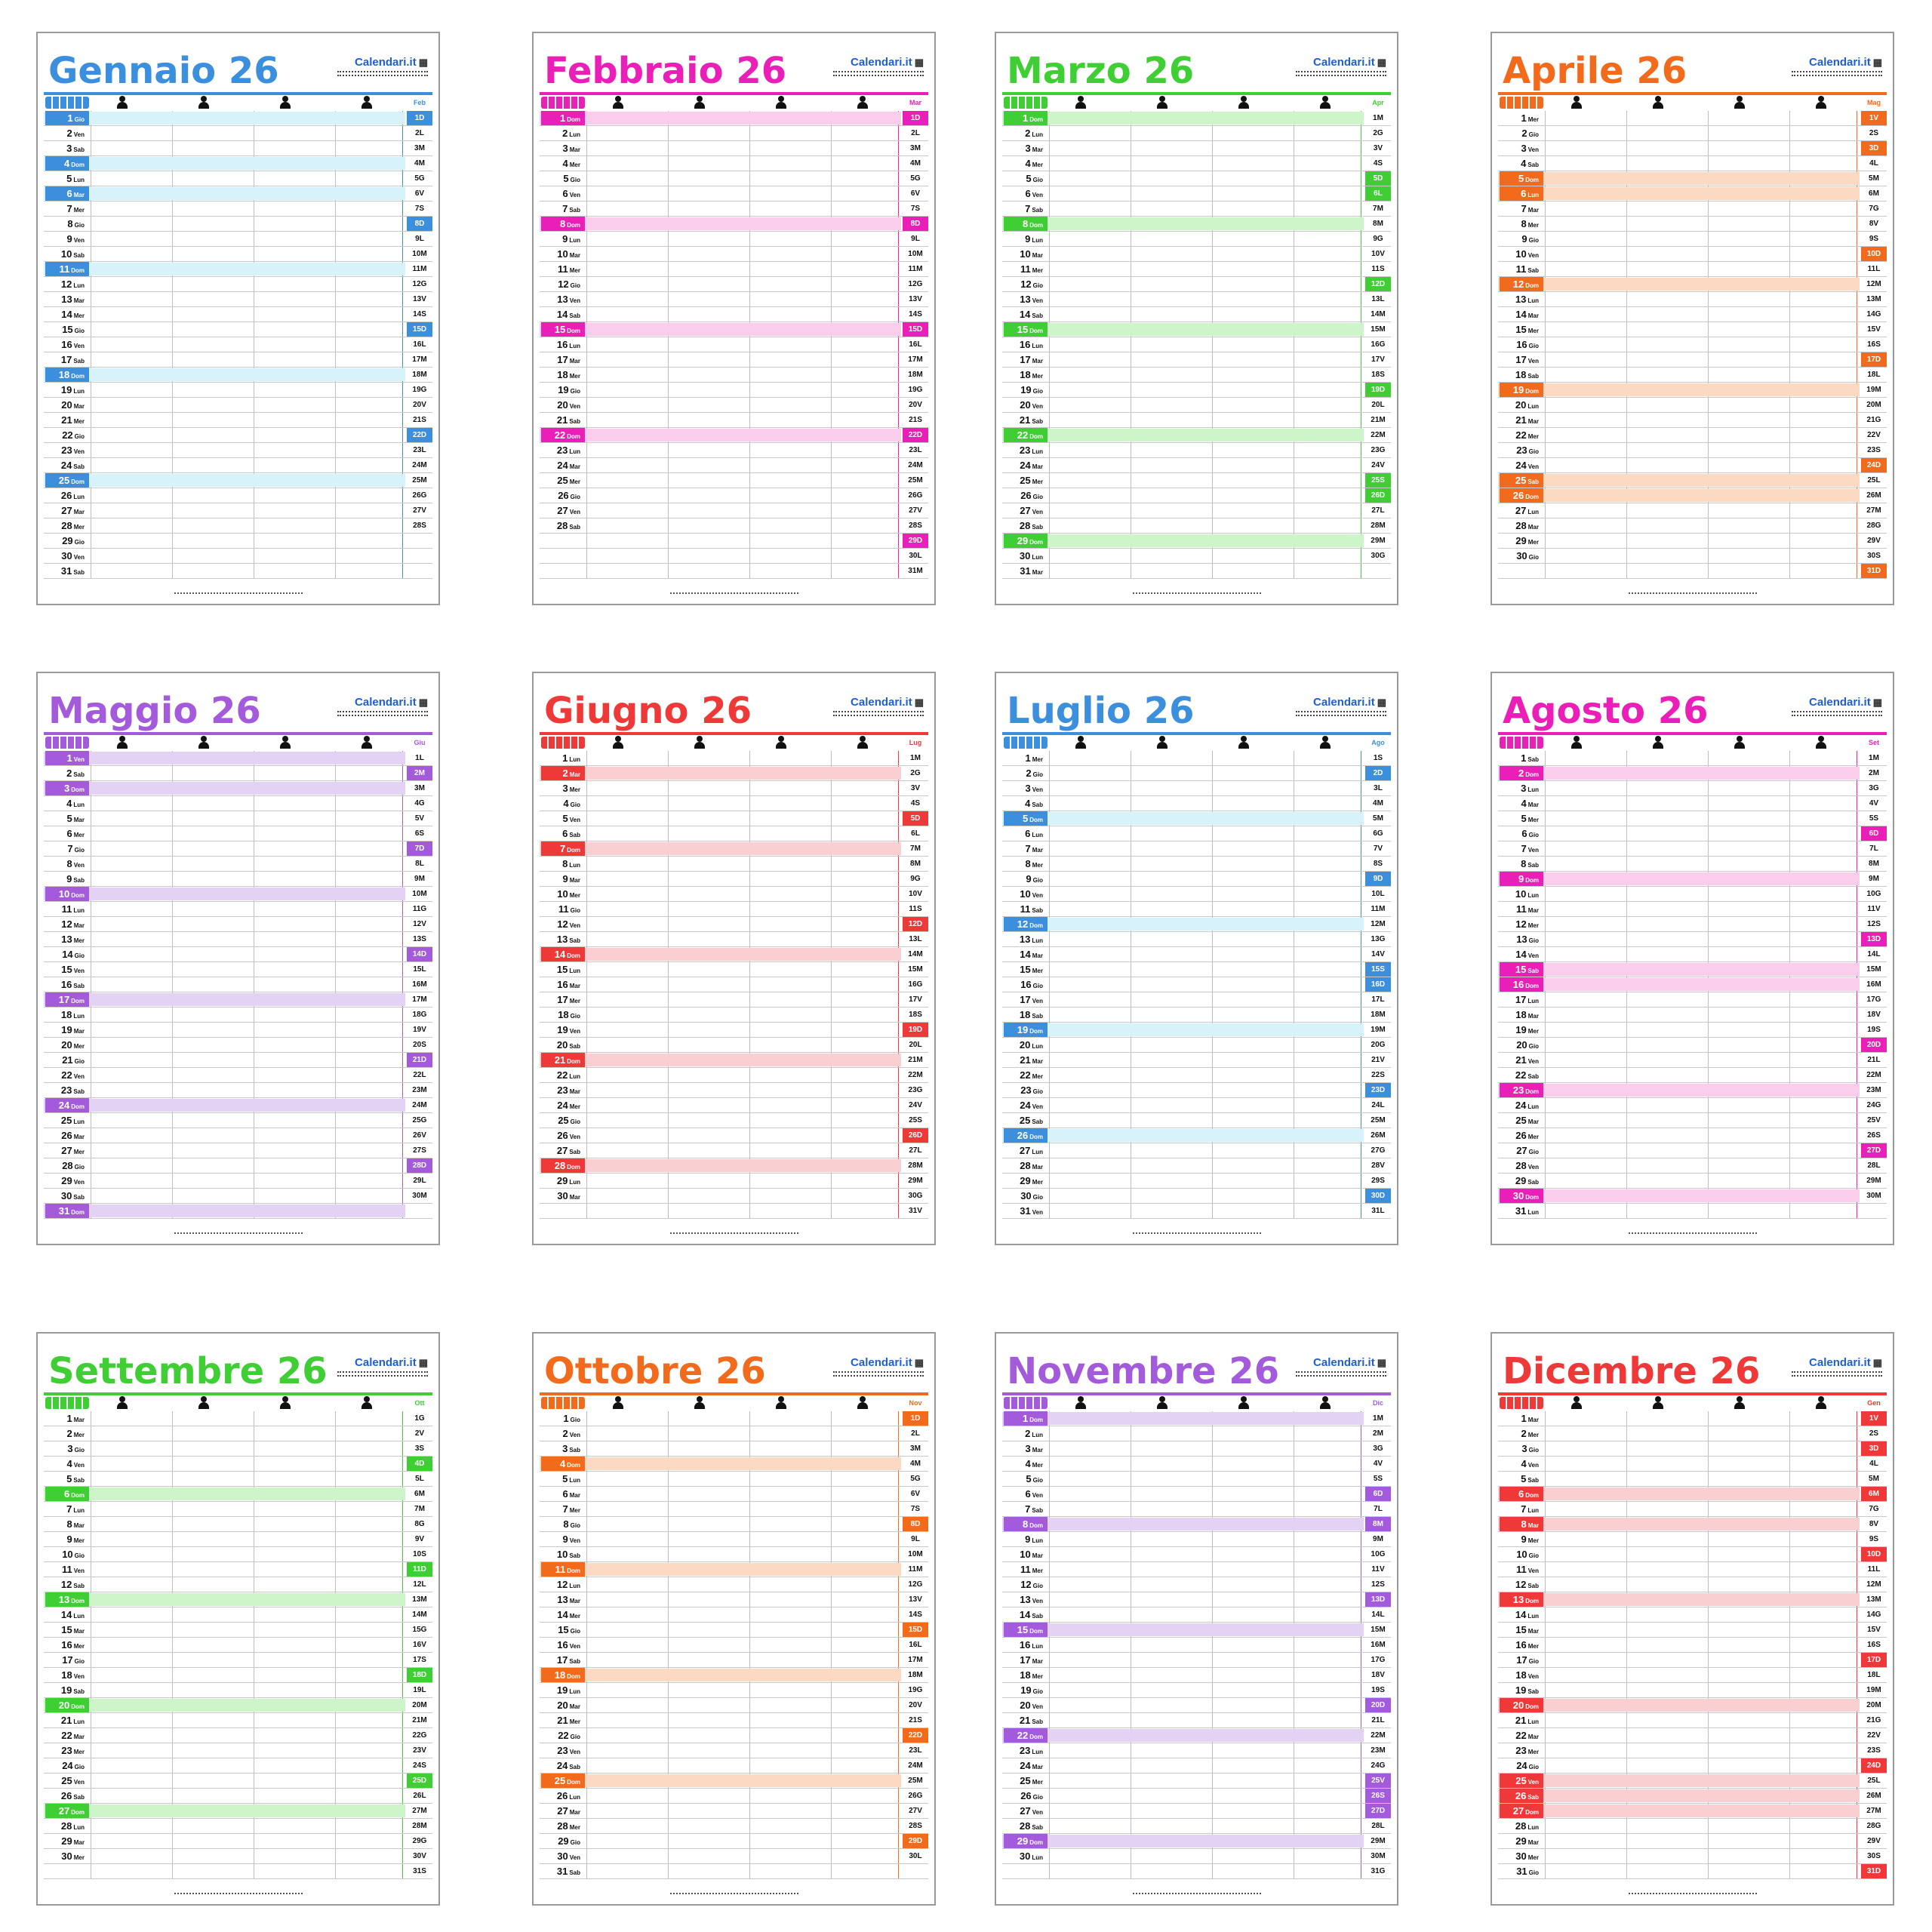 This screenshot has width=1932, height=1932. What do you see at coordinates (1692, 1811) in the screenshot?
I see `day-row: 27 Dom 27M` at bounding box center [1692, 1811].